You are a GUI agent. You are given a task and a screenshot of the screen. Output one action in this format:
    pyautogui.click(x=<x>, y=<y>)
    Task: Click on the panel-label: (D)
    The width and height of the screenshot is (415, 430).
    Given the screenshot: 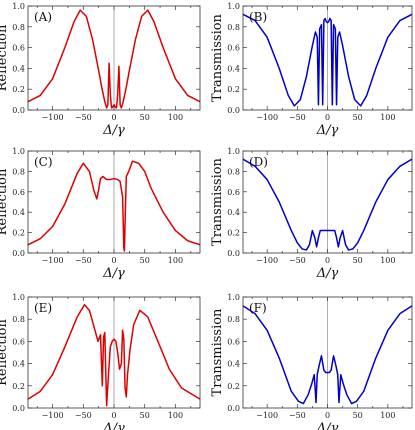 What is the action you would take?
    pyautogui.click(x=258, y=162)
    